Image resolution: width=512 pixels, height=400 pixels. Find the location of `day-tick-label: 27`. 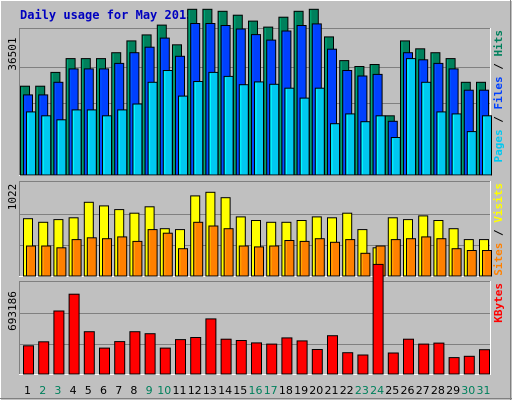

day-tick-label: 27 is located at coordinates (423, 390).